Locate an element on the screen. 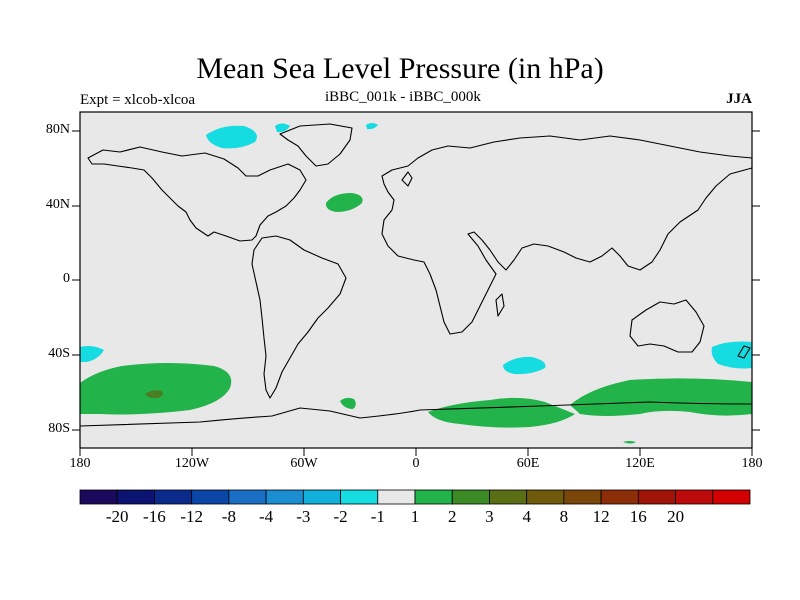 Image resolution: width=800 pixels, height=600 pixels. colorbar-label: -16 is located at coordinates (154, 516).